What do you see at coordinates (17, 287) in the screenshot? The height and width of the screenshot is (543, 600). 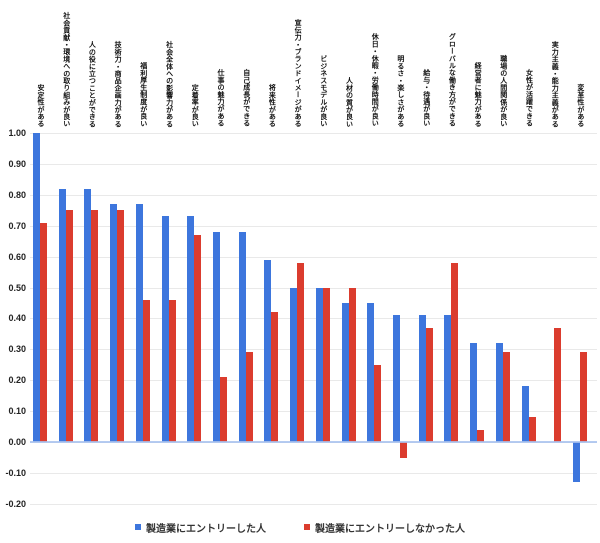 I see `y-tick-label: 0.50` at bounding box center [17, 287].